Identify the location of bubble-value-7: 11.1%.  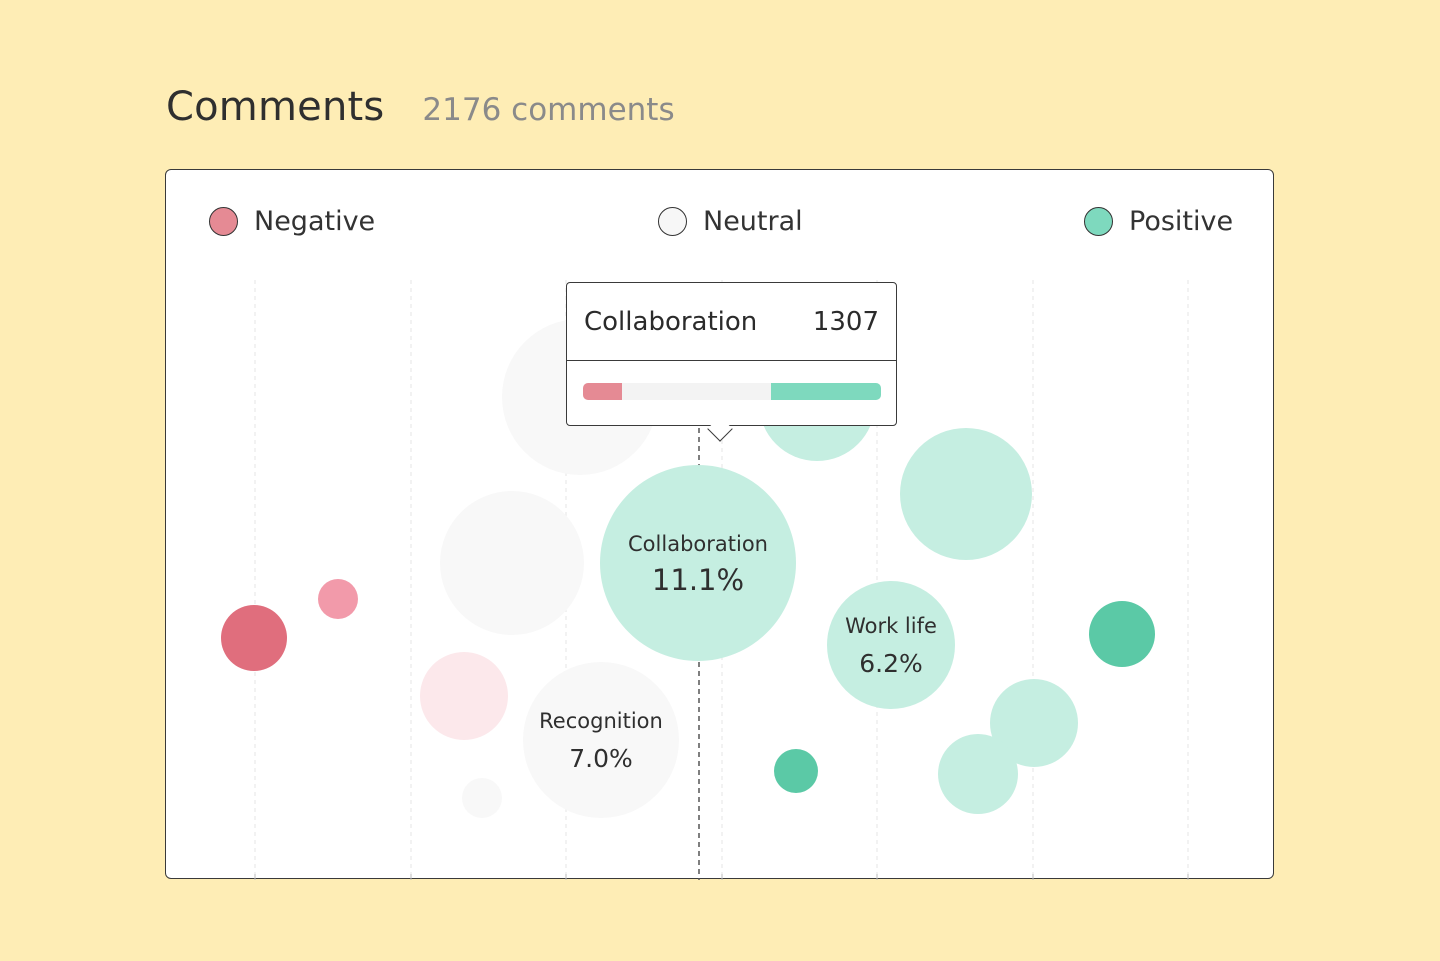
(698, 580).